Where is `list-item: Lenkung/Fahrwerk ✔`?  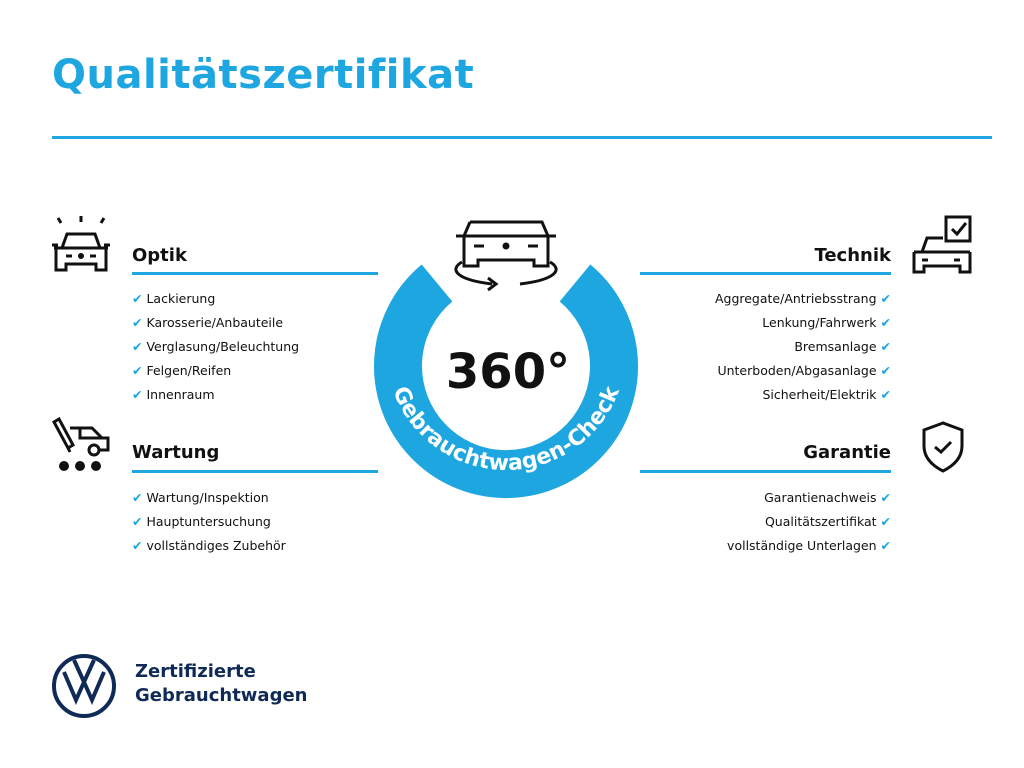
list-item: Lenkung/Fahrwerk ✔ is located at coordinates (826, 322).